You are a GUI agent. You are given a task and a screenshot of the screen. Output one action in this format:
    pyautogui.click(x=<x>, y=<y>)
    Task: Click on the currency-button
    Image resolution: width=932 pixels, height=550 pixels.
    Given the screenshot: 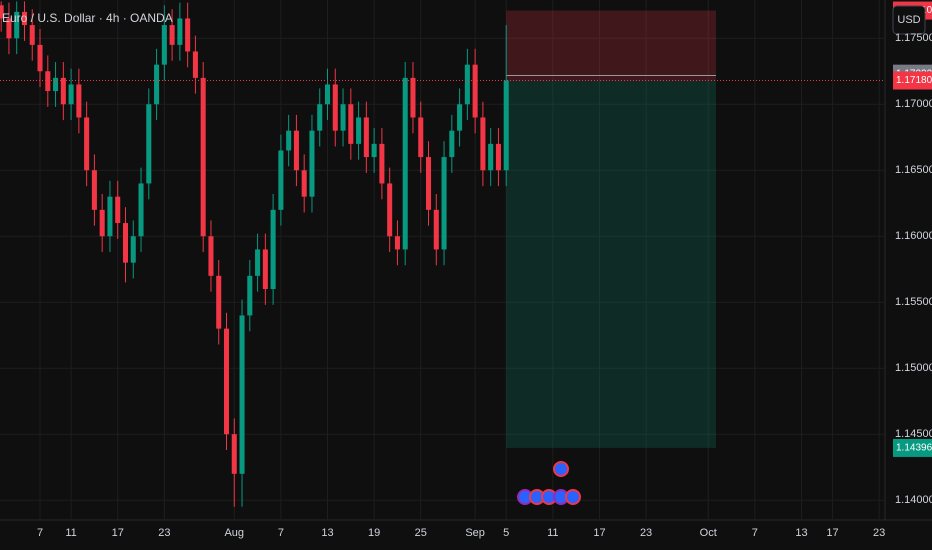 What is the action you would take?
    pyautogui.click(x=909, y=20)
    